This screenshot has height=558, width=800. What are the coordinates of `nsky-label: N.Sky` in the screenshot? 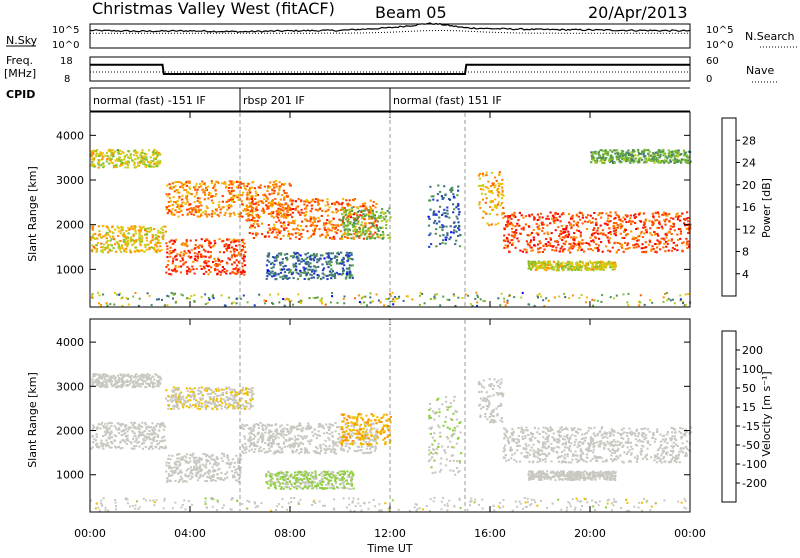 It's located at (22, 40).